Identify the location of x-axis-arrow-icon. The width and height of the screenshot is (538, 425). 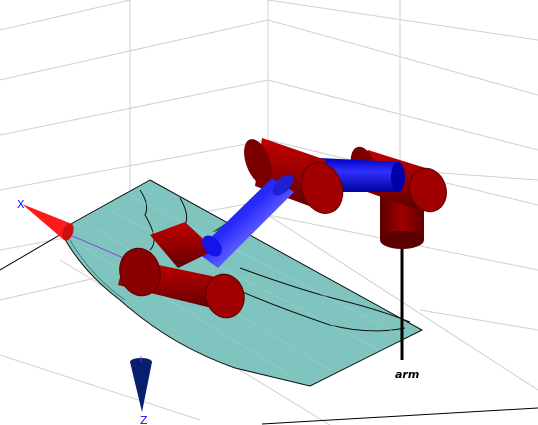
(81, 235).